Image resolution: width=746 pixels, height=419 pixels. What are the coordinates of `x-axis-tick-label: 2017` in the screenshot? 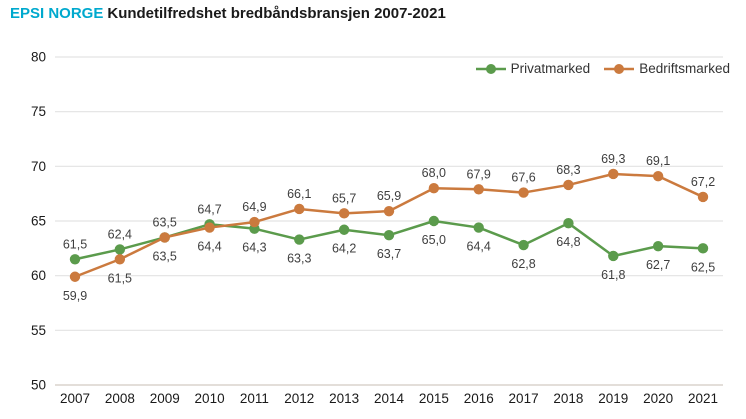 It's located at (524, 398).